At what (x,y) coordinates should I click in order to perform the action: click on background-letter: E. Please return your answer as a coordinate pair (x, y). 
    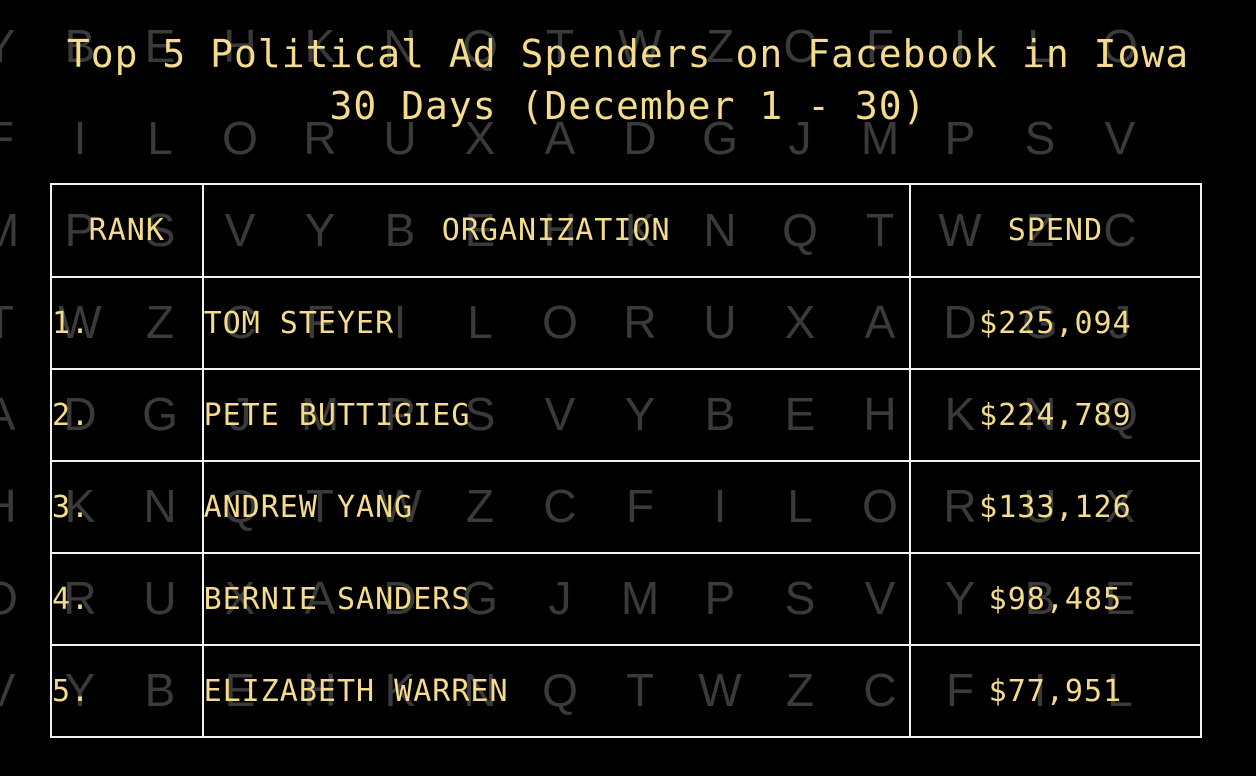
    Looking at the image, I should click on (160, 46).